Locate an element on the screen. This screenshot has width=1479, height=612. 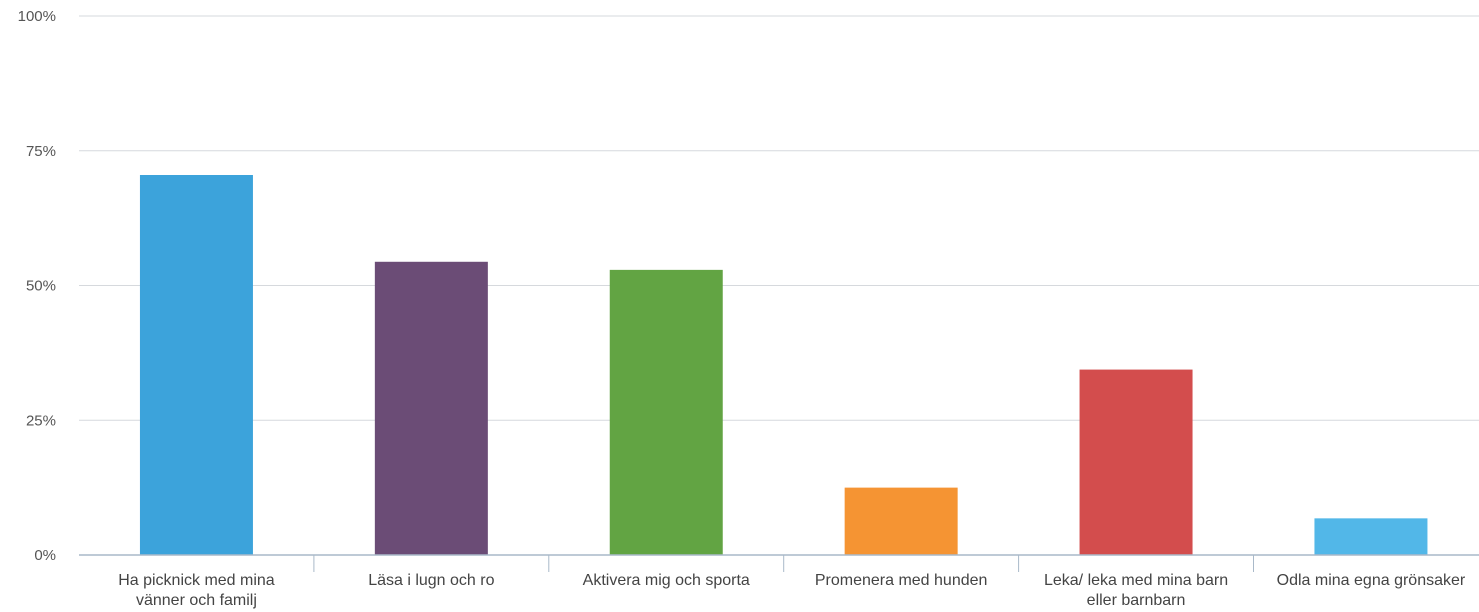
y-axis-ticks: 0% 25% 50% 75% 100% is located at coordinates (37, 286).